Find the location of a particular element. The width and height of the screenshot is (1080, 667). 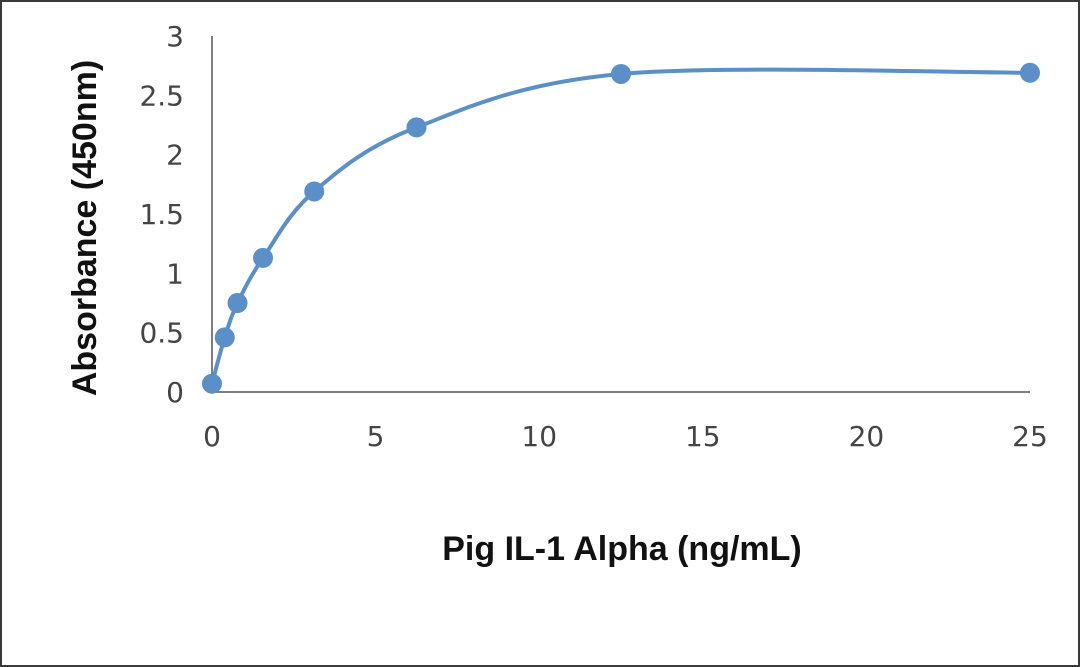

y-tick-label: 1.5 is located at coordinates (161, 214).